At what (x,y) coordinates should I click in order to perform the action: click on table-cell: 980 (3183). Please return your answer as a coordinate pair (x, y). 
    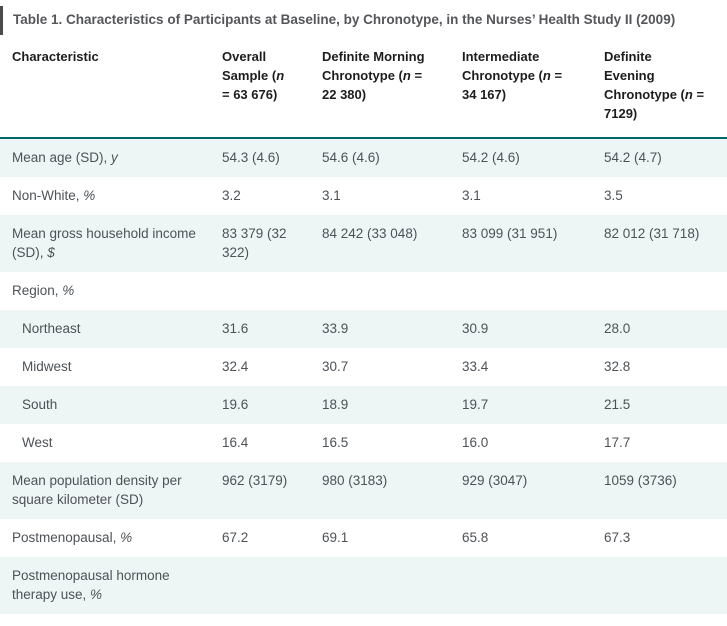
    Looking at the image, I should click on (355, 480).